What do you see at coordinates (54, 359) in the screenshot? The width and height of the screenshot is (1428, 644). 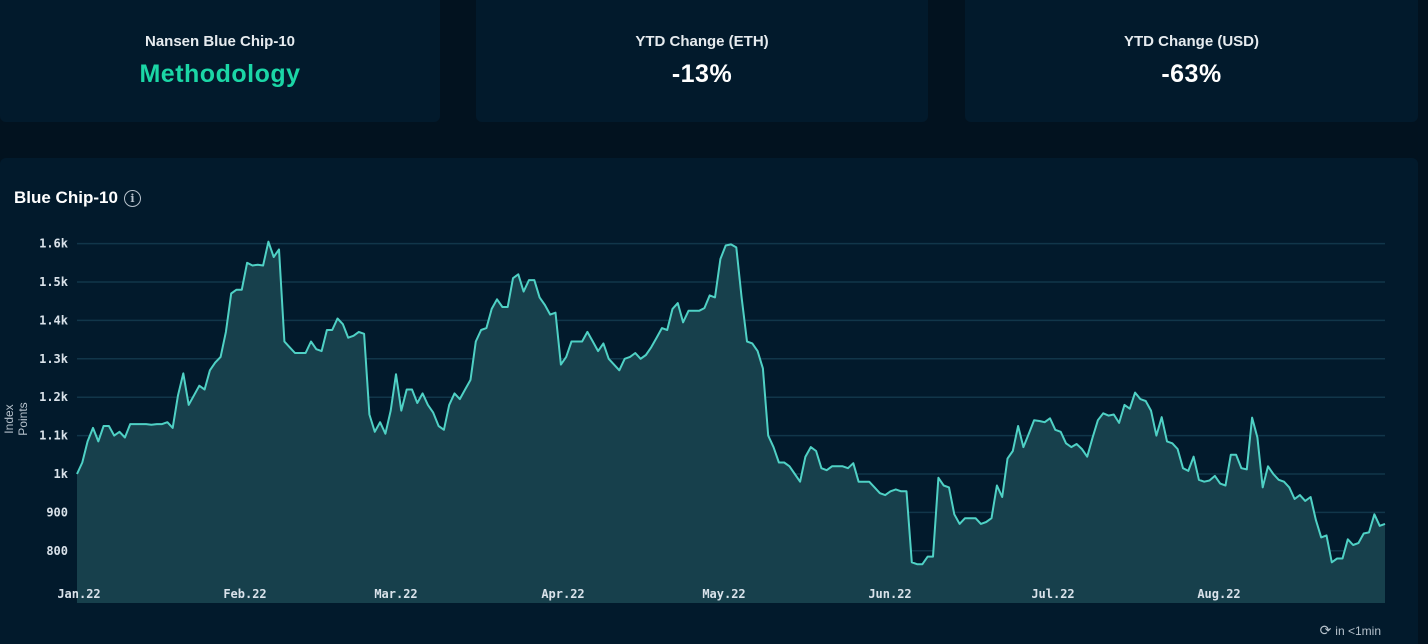 I see `y-tick-label: 1.3k` at bounding box center [54, 359].